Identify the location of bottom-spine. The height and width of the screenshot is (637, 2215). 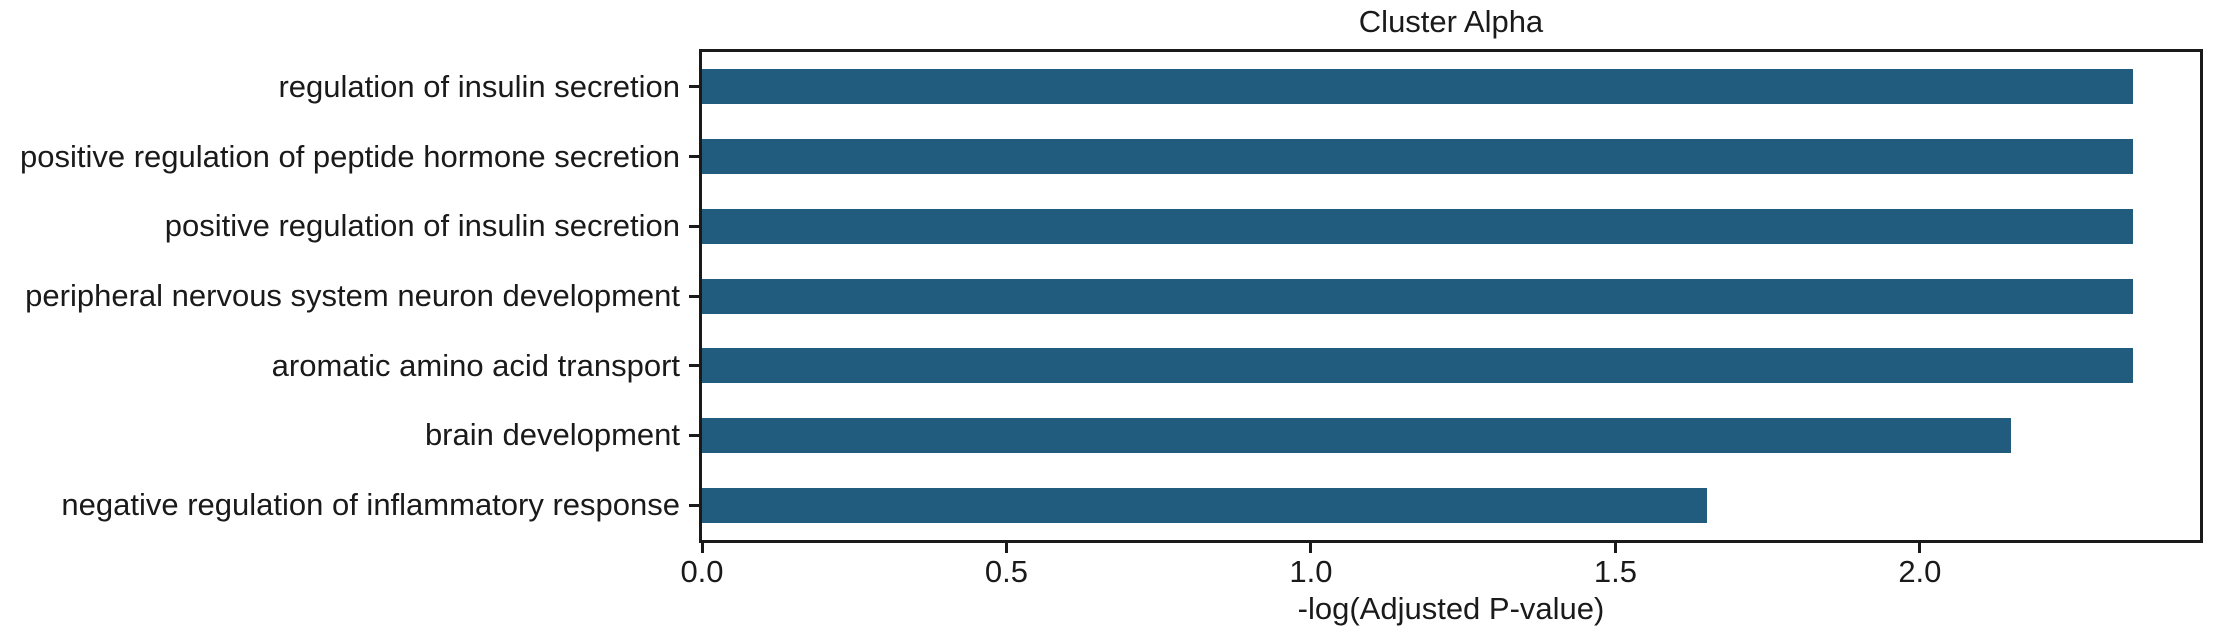
(1451, 541).